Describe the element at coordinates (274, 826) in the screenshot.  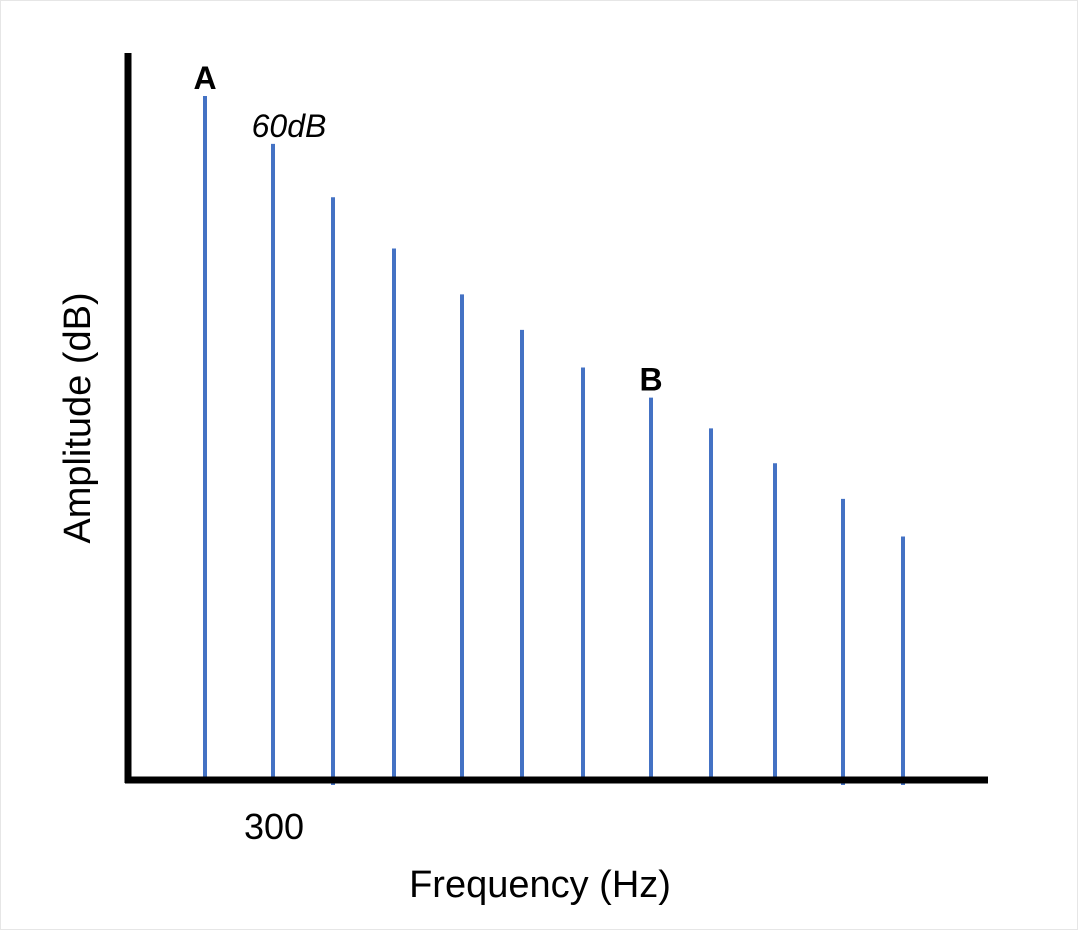
I see `x-tick-label-300: 300` at that location.